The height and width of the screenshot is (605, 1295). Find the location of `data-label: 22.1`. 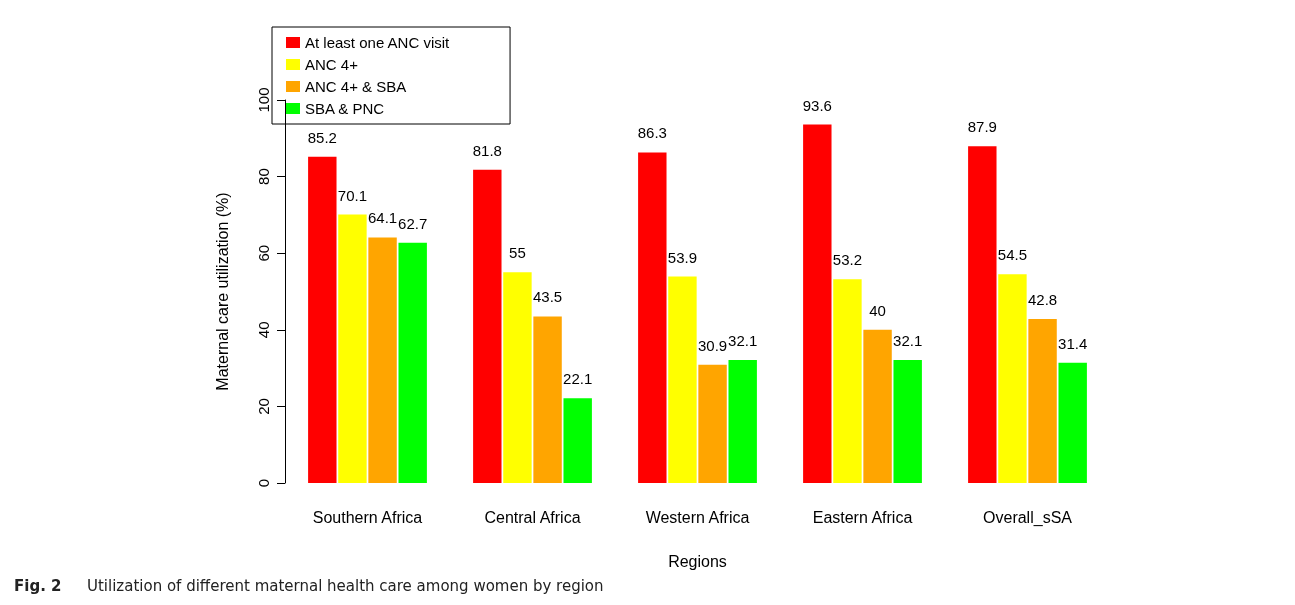

data-label: 22.1 is located at coordinates (578, 379).